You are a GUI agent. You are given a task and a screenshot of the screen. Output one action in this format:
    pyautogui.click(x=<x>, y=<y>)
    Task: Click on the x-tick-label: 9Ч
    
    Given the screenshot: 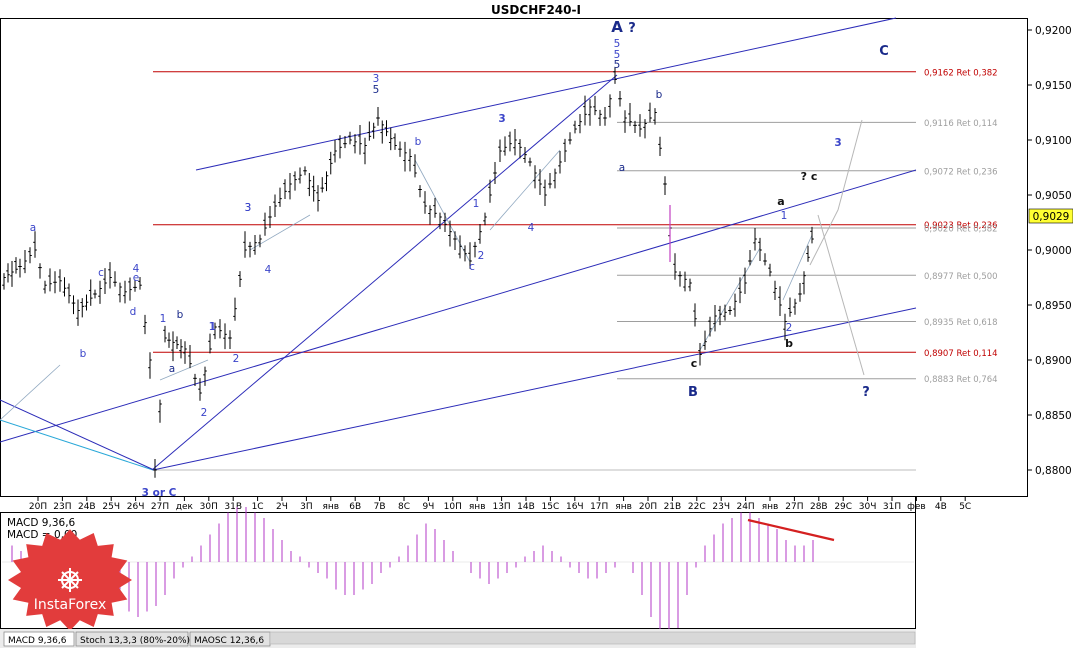 What is the action you would take?
    pyautogui.click(x=428, y=507)
    